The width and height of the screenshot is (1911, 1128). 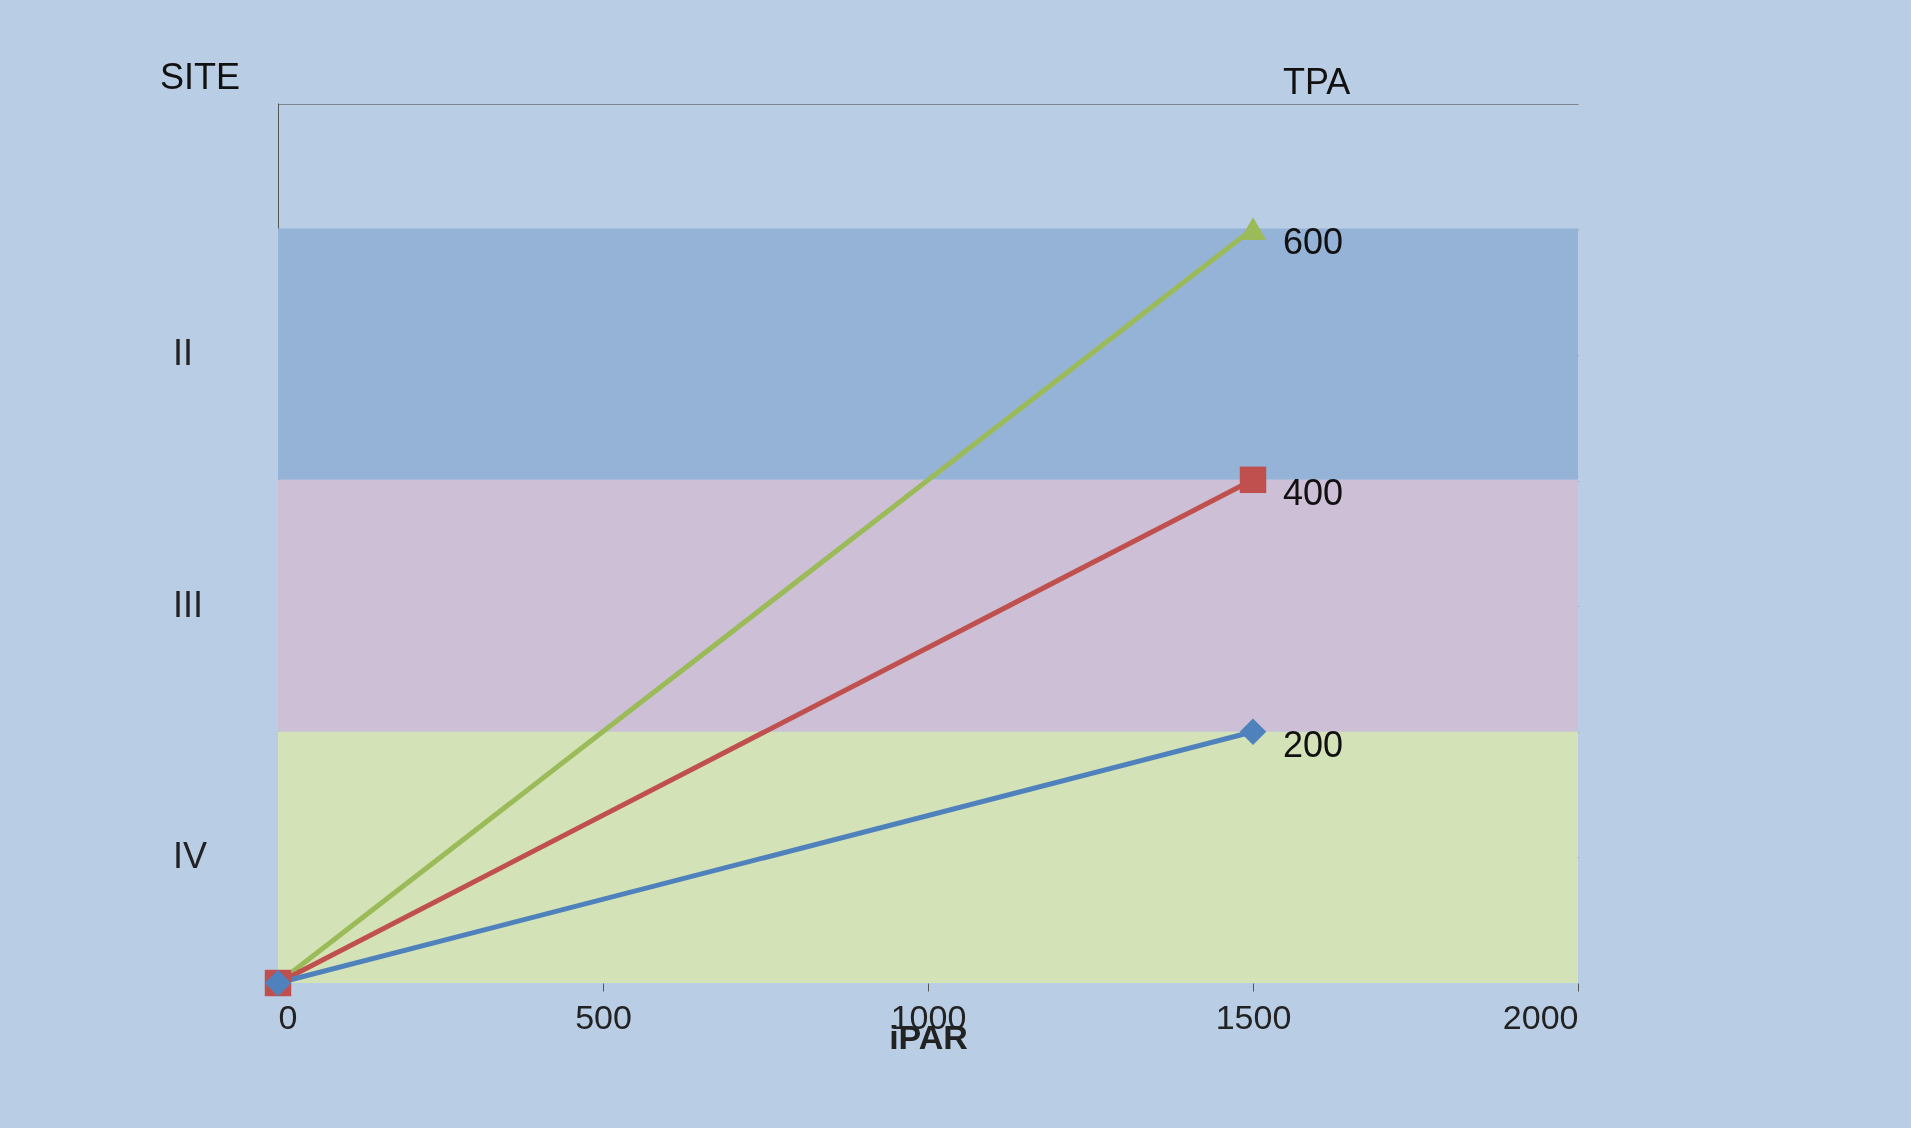 What do you see at coordinates (1313, 492) in the screenshot?
I see `series-label: 400` at bounding box center [1313, 492].